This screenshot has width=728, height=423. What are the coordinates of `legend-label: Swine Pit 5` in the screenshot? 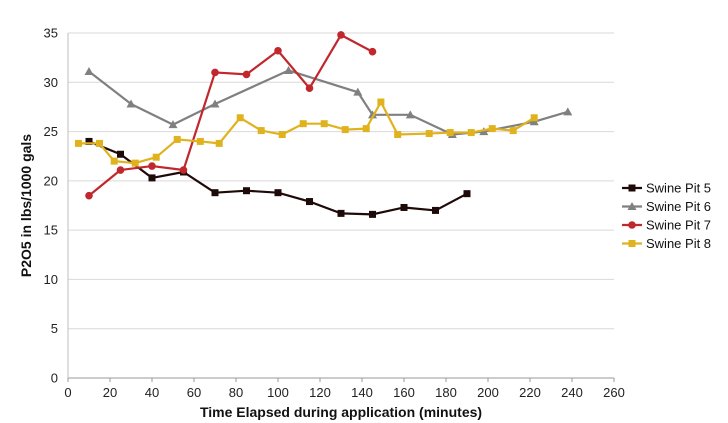 It's located at (678, 188).